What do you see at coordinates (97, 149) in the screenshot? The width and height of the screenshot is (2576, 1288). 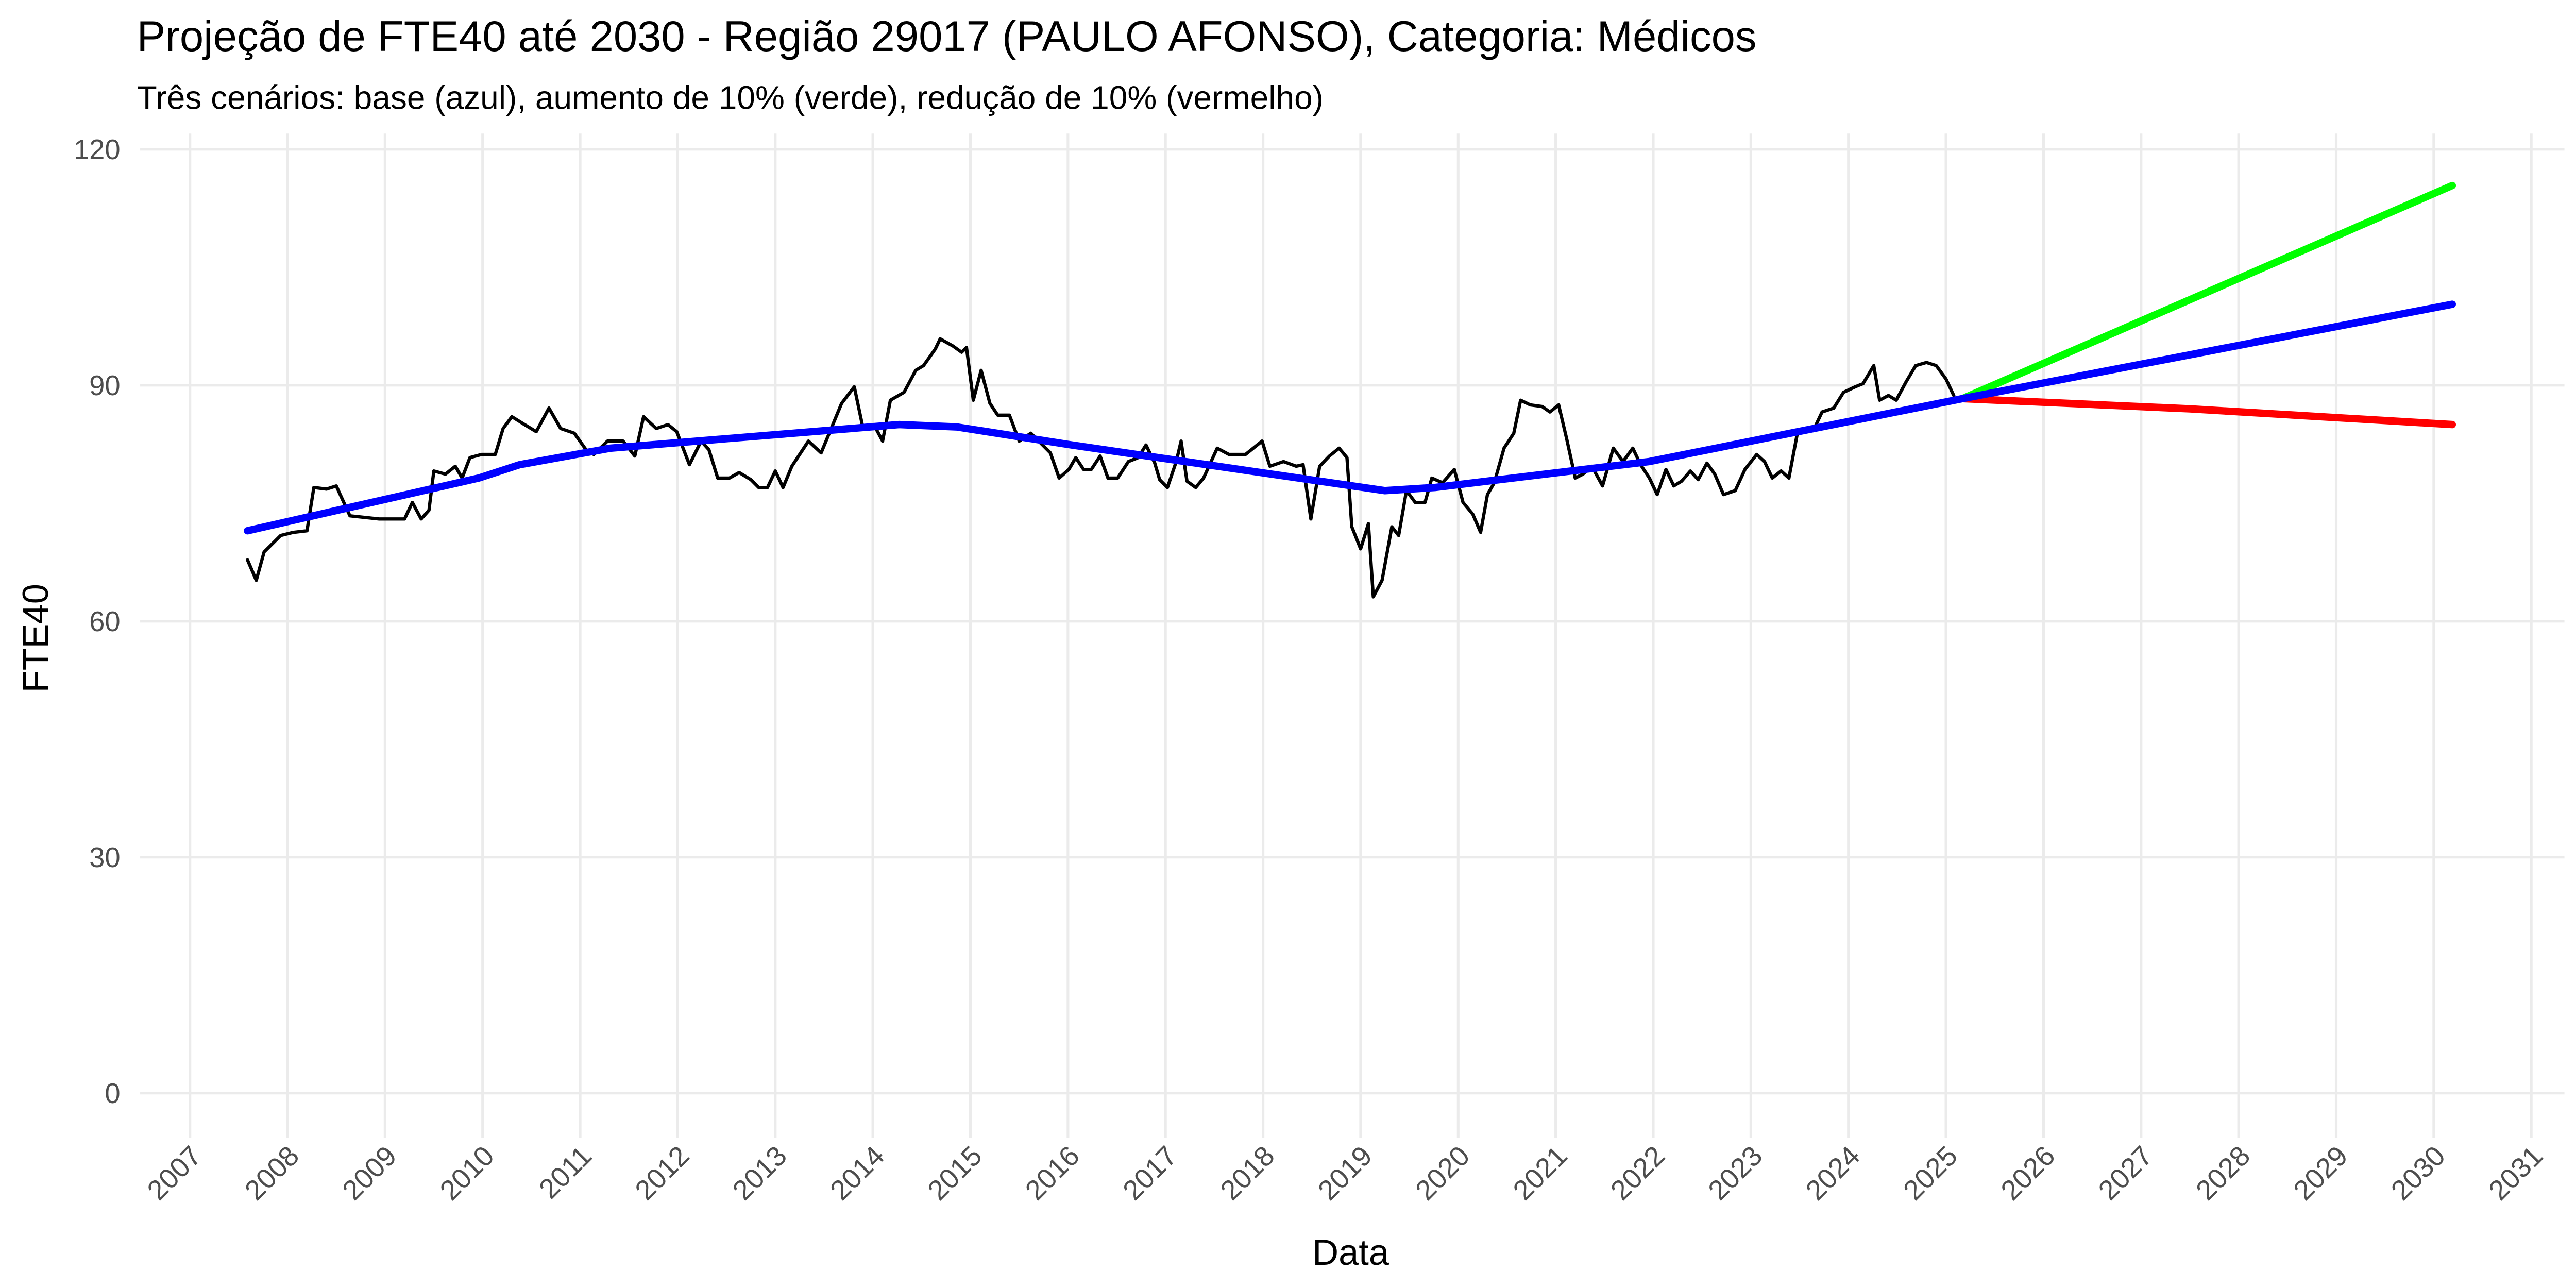 I see `y-tick-label: 120` at bounding box center [97, 149].